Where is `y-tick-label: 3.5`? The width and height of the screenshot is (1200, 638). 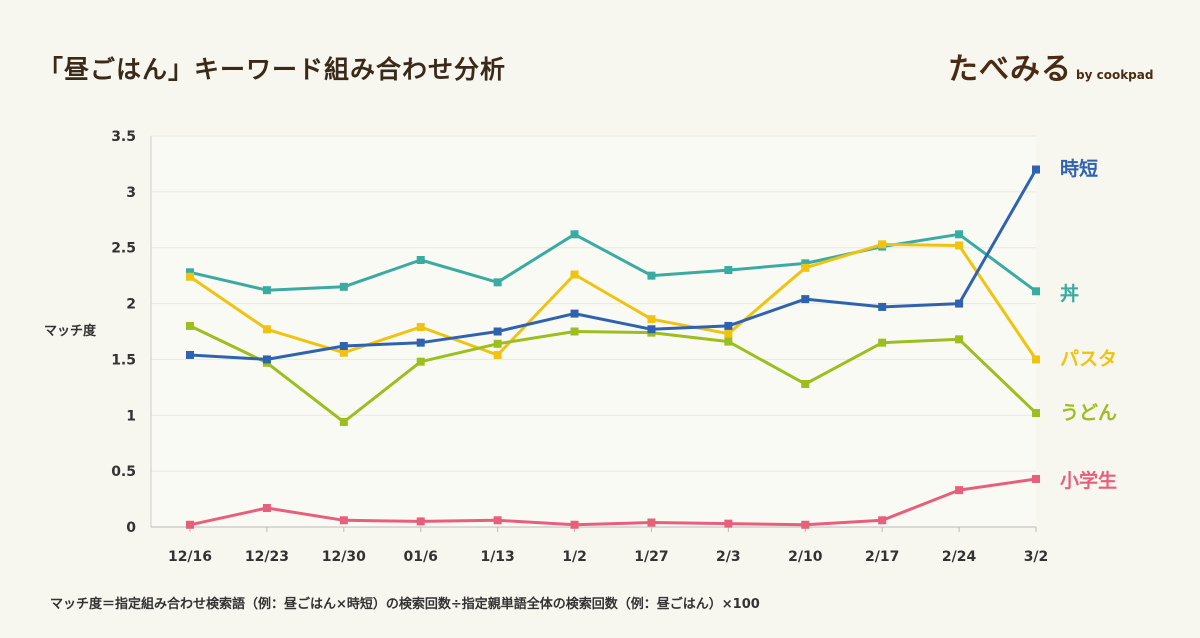
y-tick-label: 3.5 is located at coordinates (123, 137).